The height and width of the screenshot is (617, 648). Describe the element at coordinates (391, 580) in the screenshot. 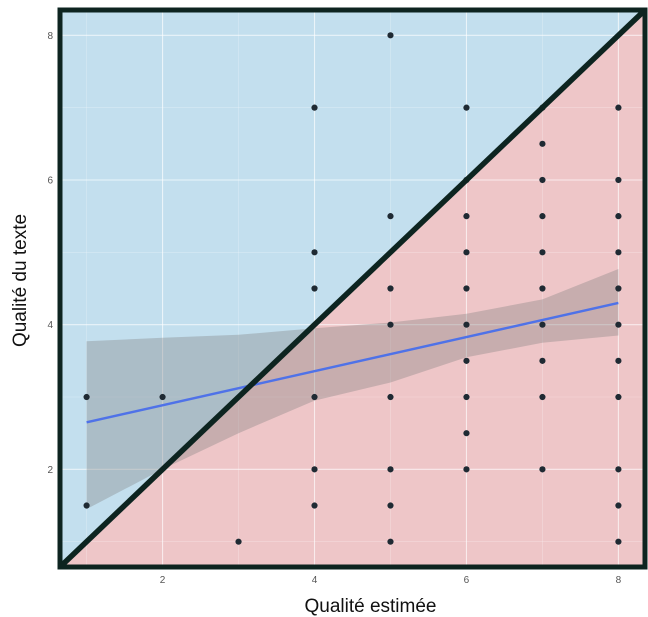

I see `x-axis-ticks: 2 4 6 8` at that location.